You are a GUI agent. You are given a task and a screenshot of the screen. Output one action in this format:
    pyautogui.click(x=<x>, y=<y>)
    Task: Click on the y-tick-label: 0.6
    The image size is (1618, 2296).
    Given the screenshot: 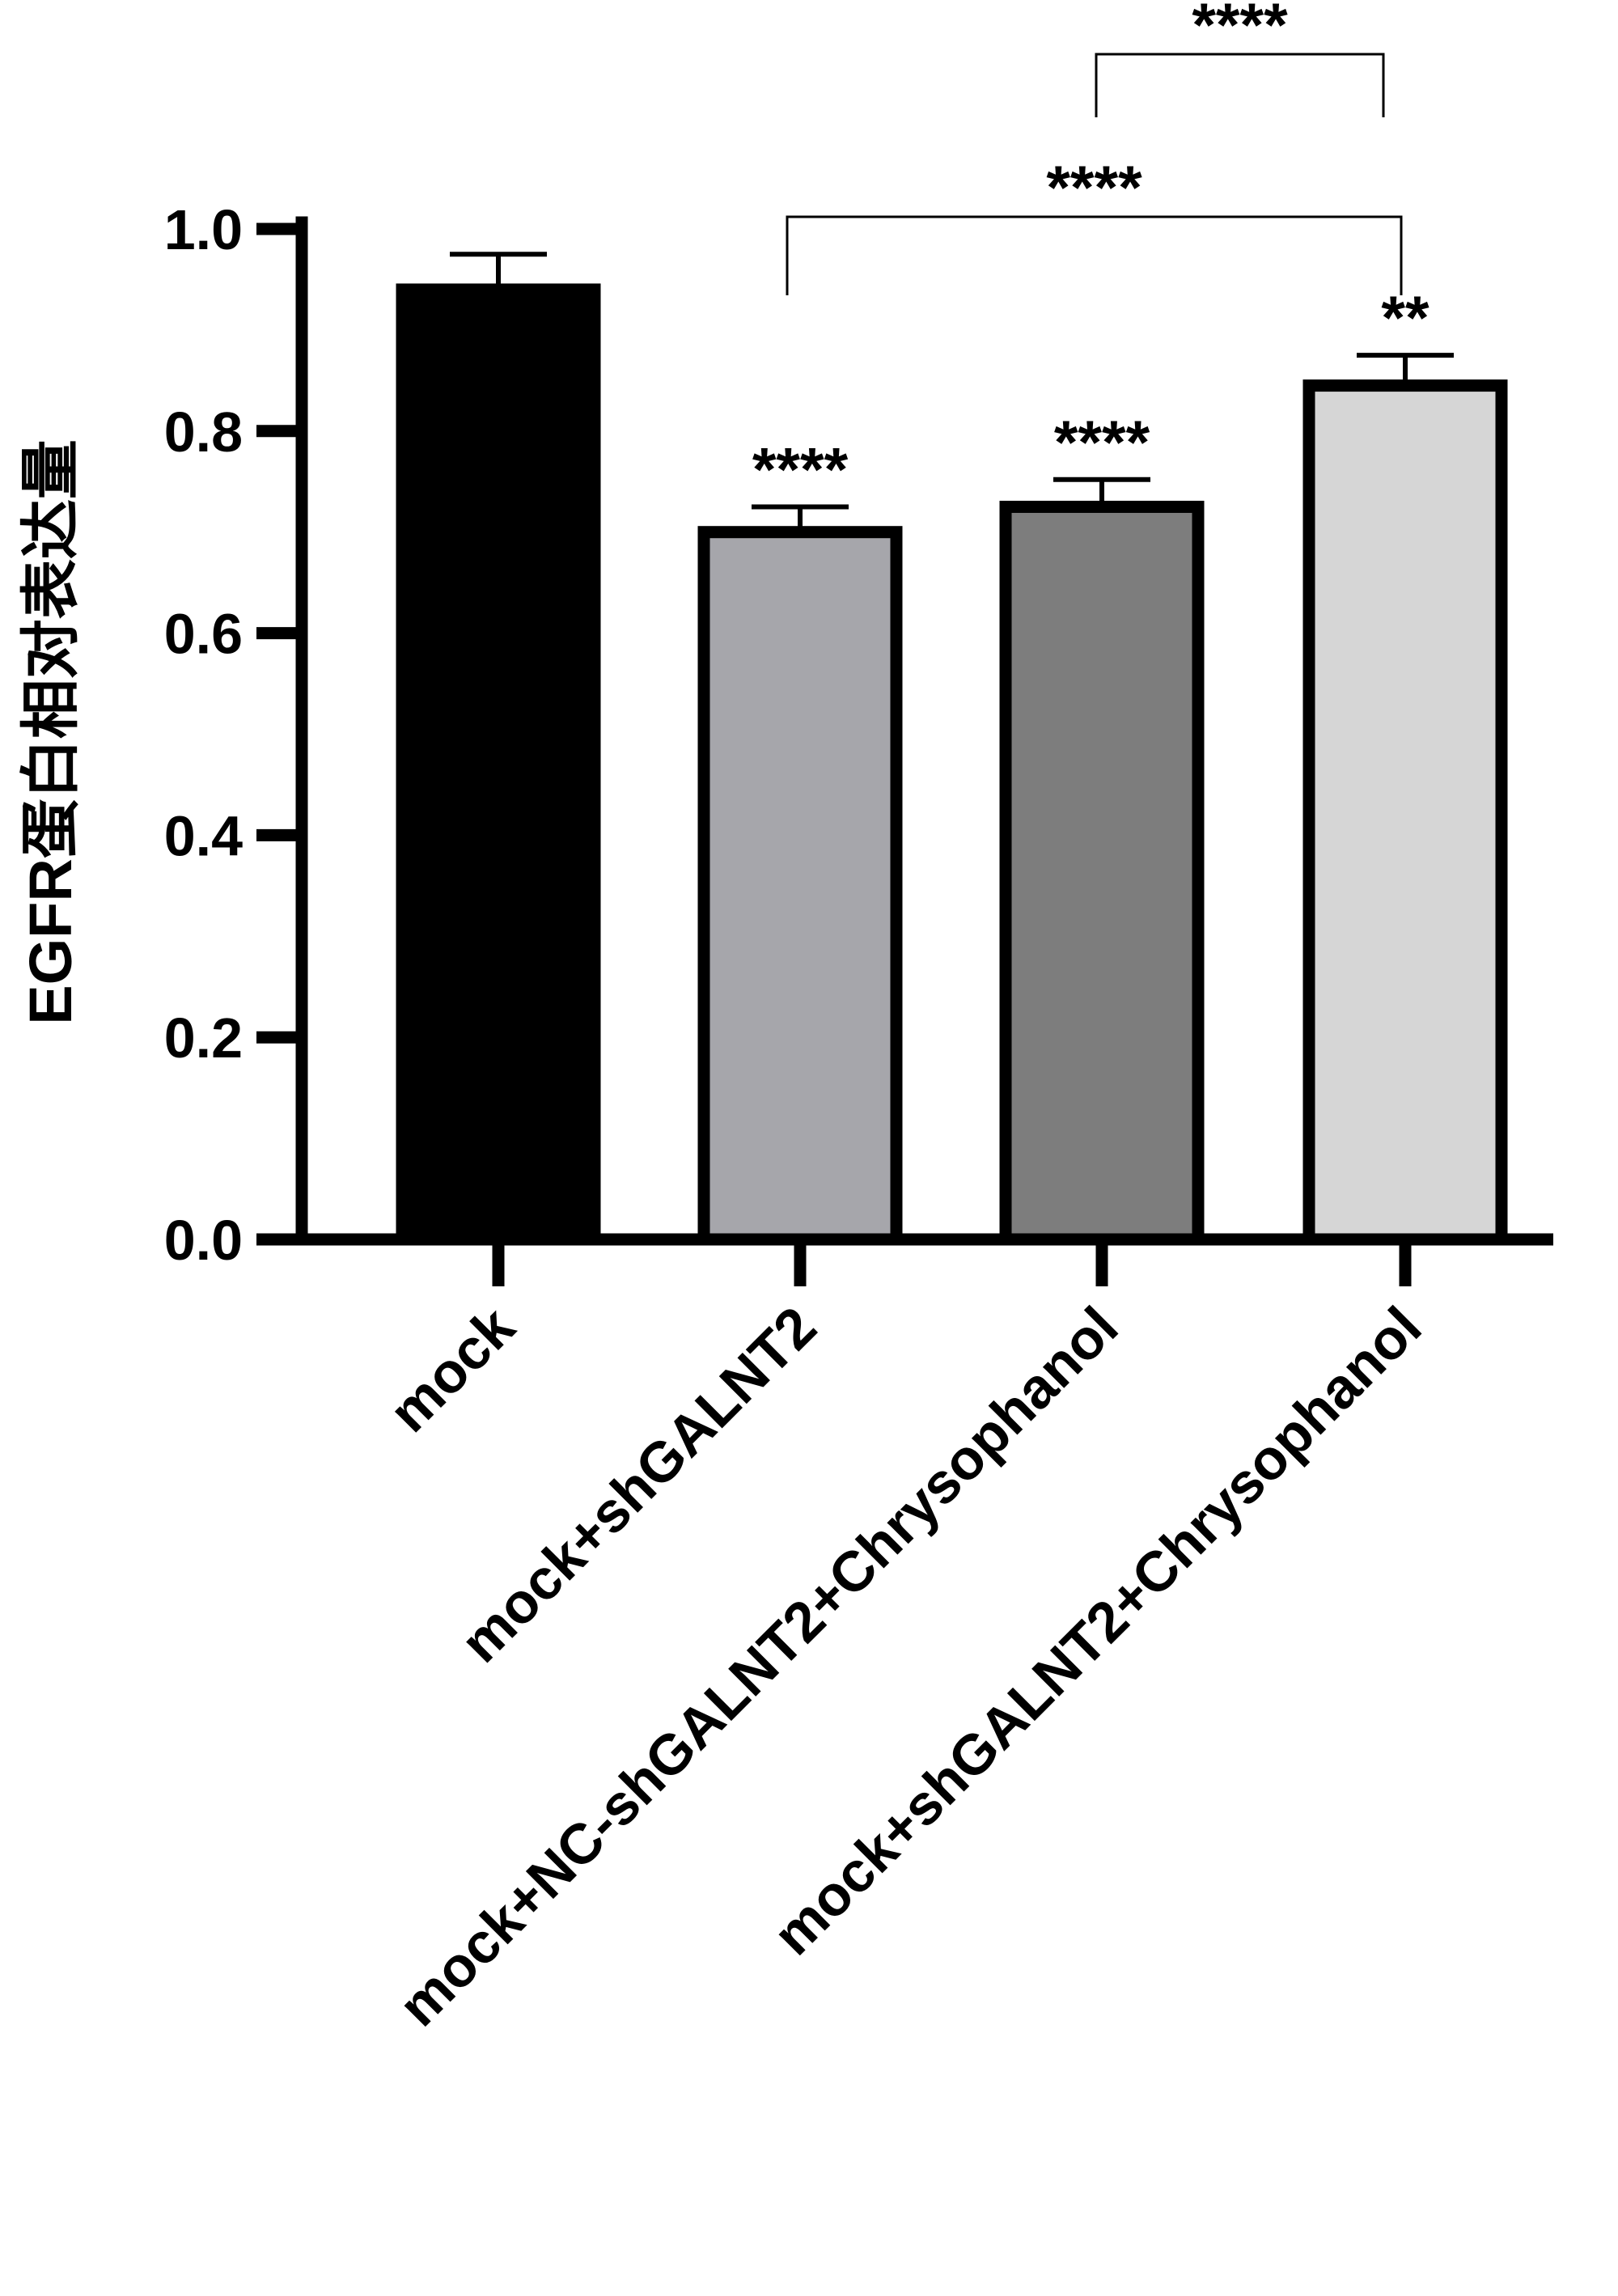 What is the action you would take?
    pyautogui.click(x=204, y=634)
    